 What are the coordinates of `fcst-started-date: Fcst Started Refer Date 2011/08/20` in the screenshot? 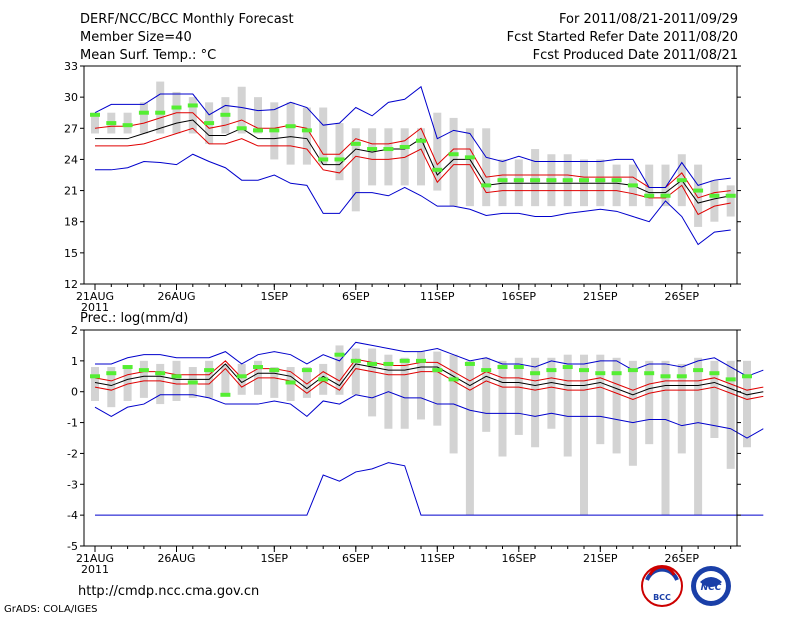 It's located at (622, 37).